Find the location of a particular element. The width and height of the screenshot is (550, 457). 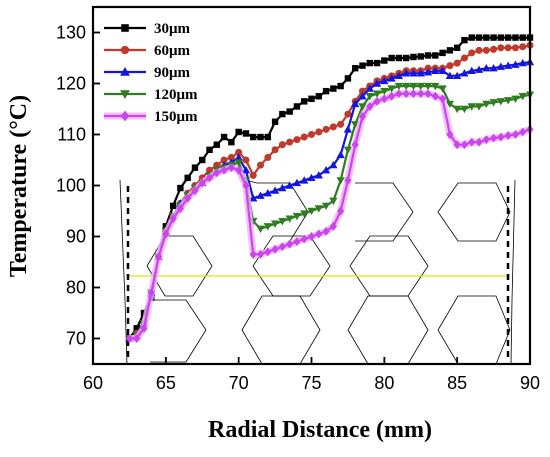

legend-label: 90μm is located at coordinates (172, 73).